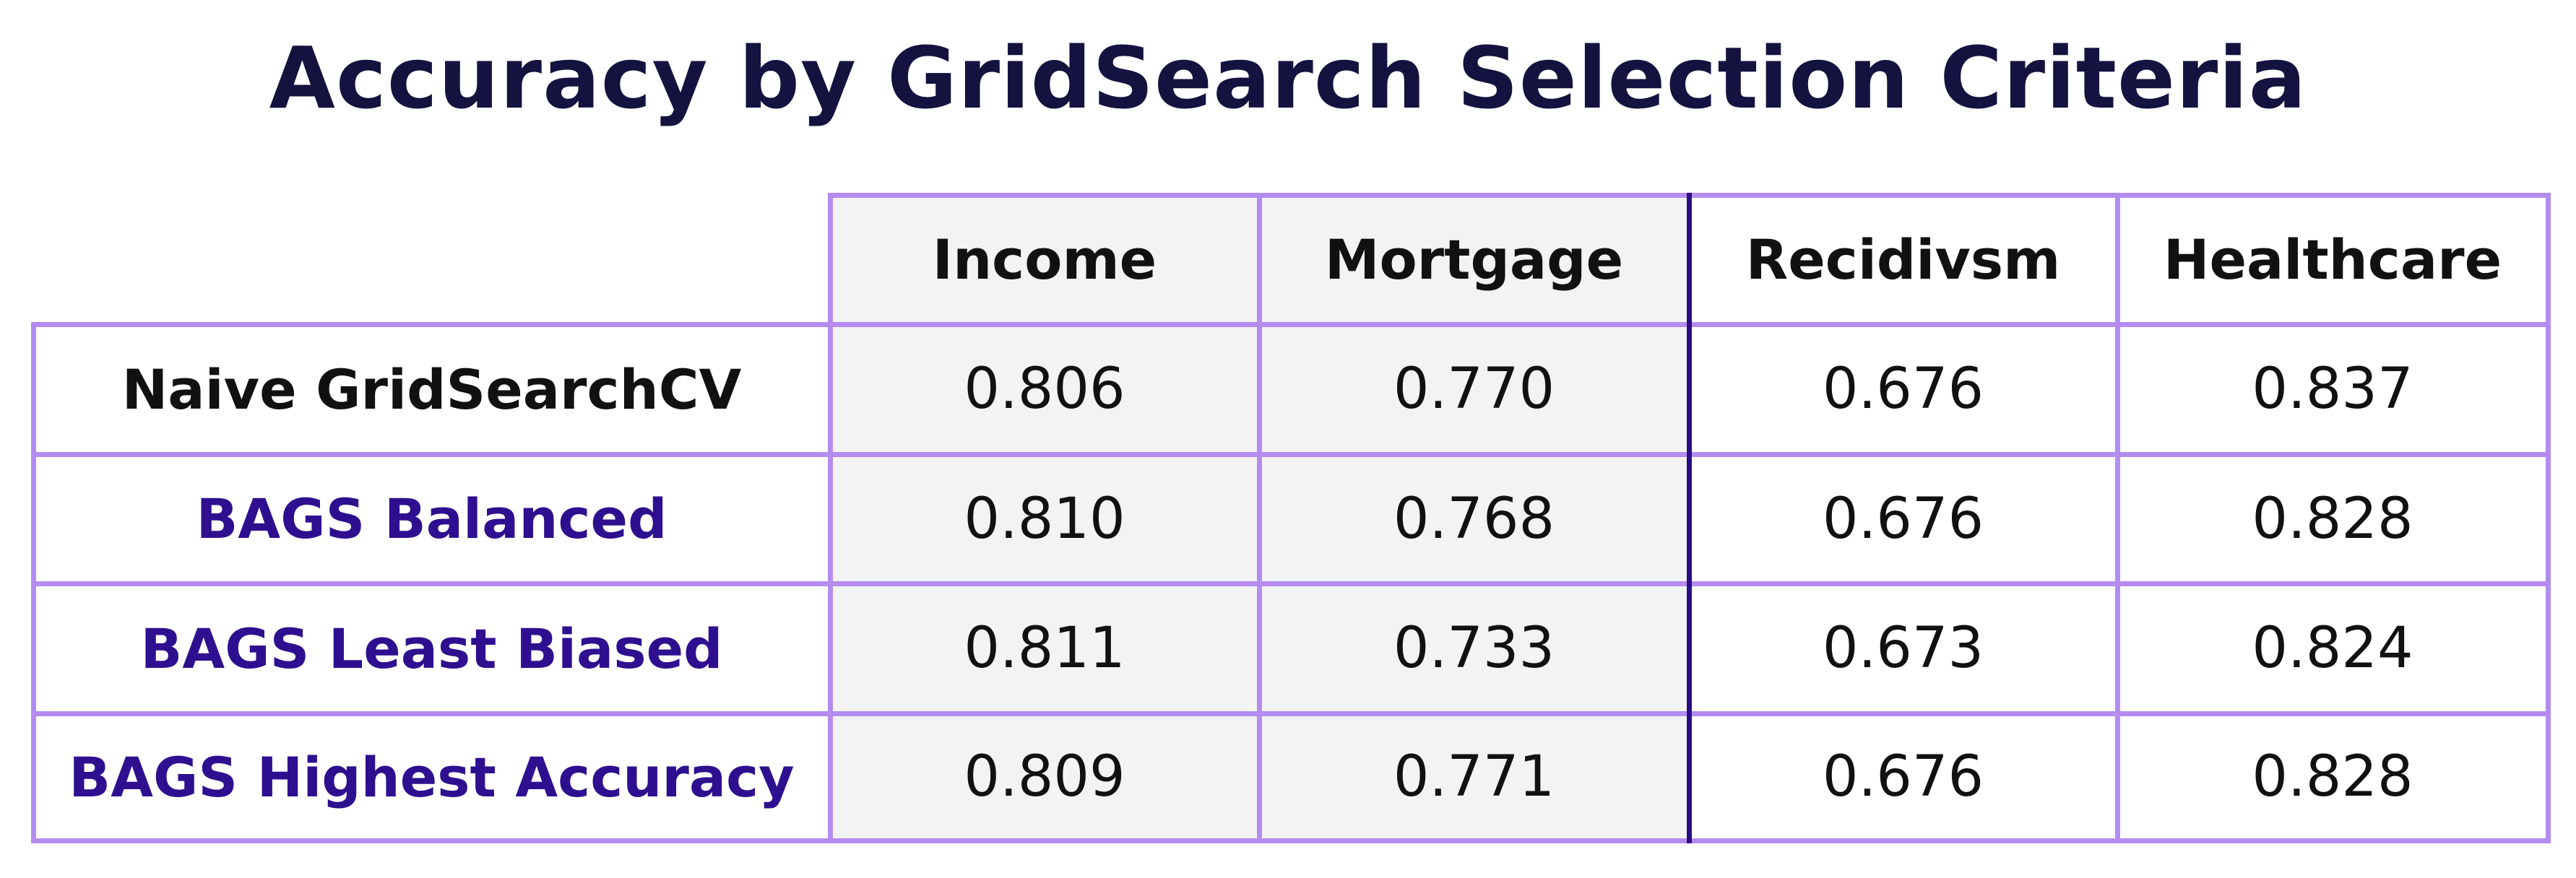  I want to click on value-cell: 0.837, so click(2333, 389).